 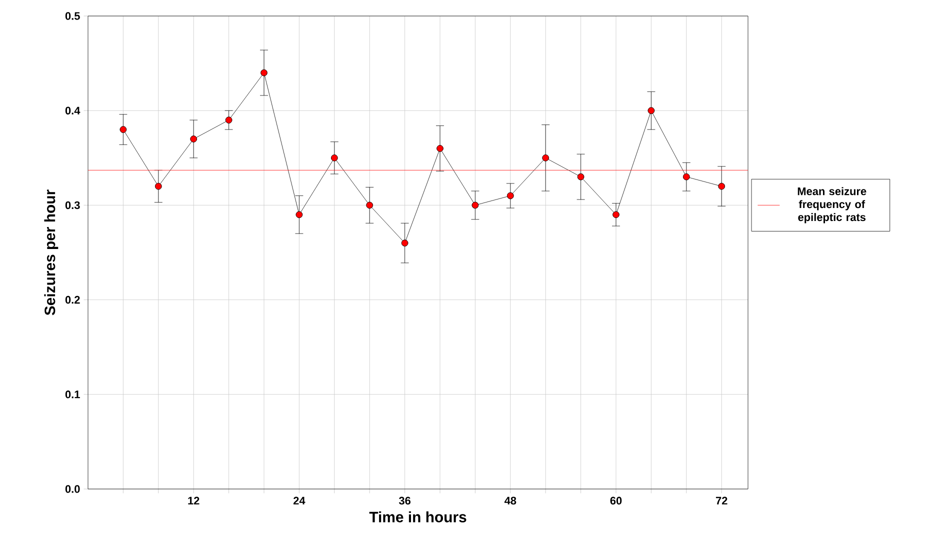 What do you see at coordinates (299, 500) in the screenshot?
I see `x-tick-label: 24` at bounding box center [299, 500].